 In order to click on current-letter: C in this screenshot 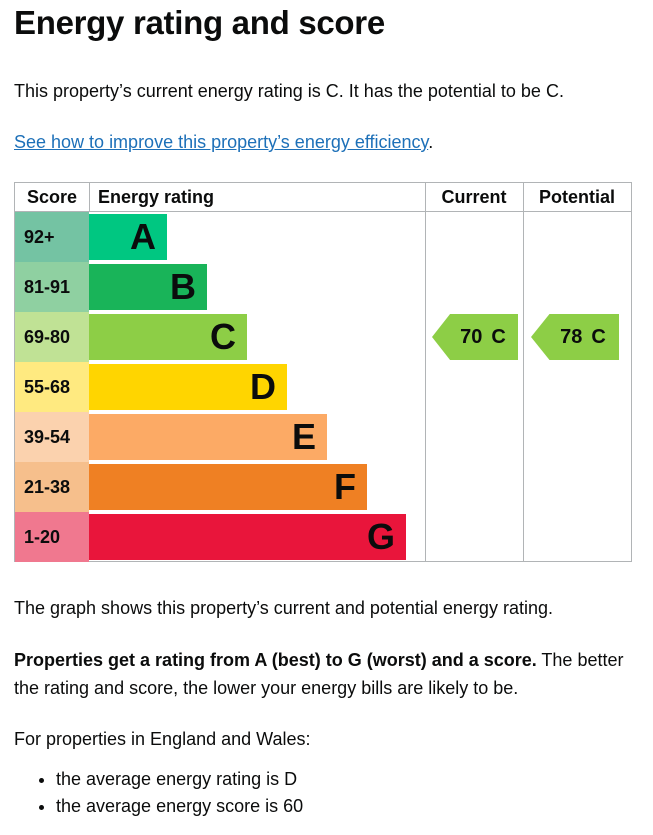, I will do `click(498, 336)`.